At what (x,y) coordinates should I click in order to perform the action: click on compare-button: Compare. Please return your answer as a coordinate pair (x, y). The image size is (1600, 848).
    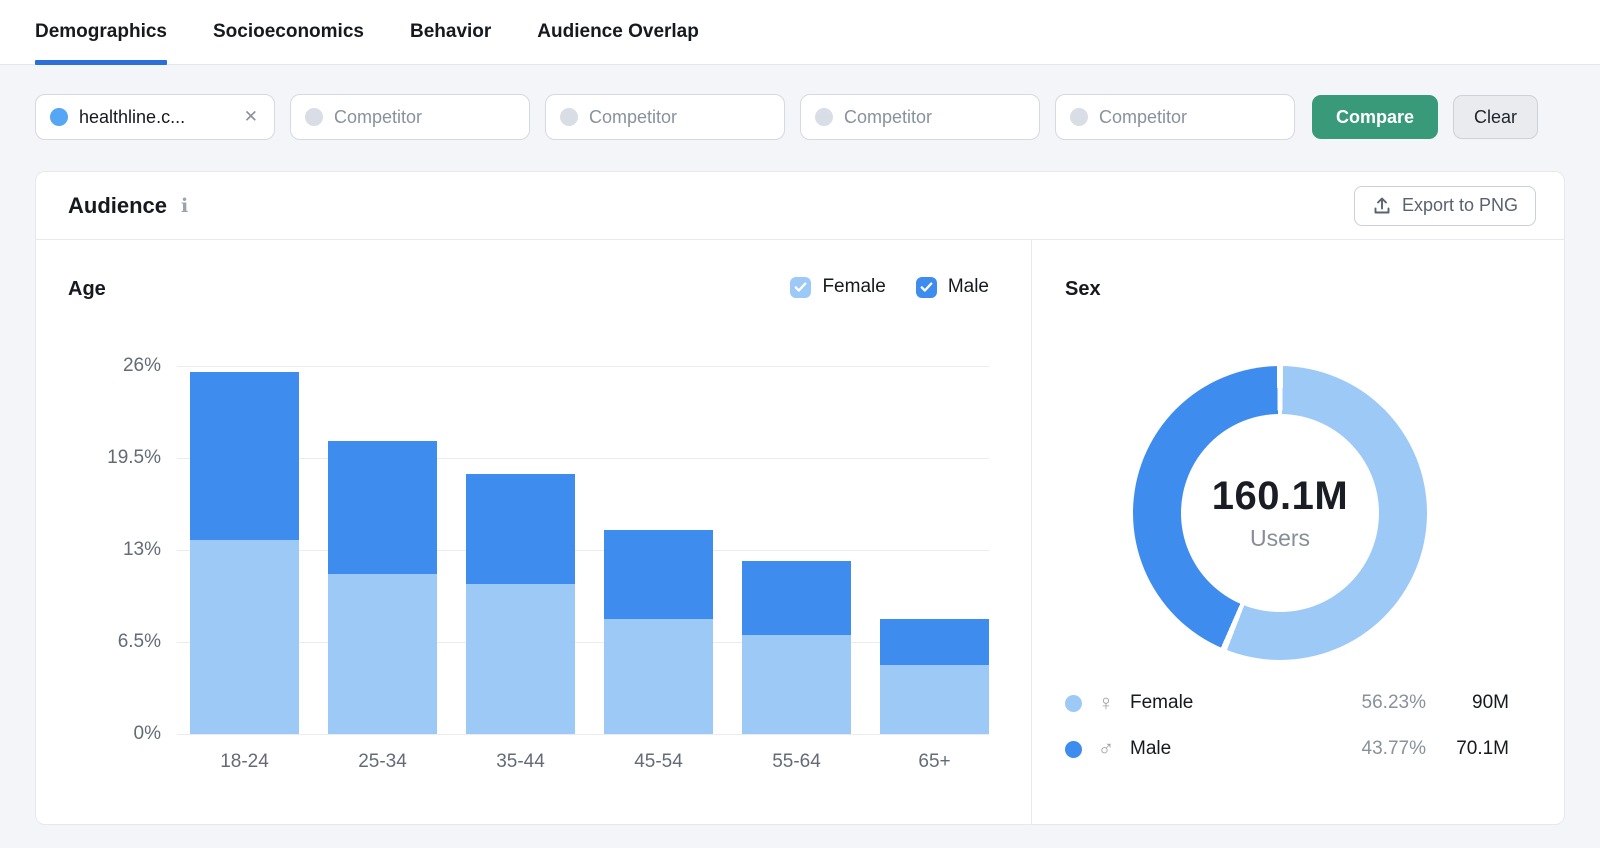
    Looking at the image, I should click on (1375, 117).